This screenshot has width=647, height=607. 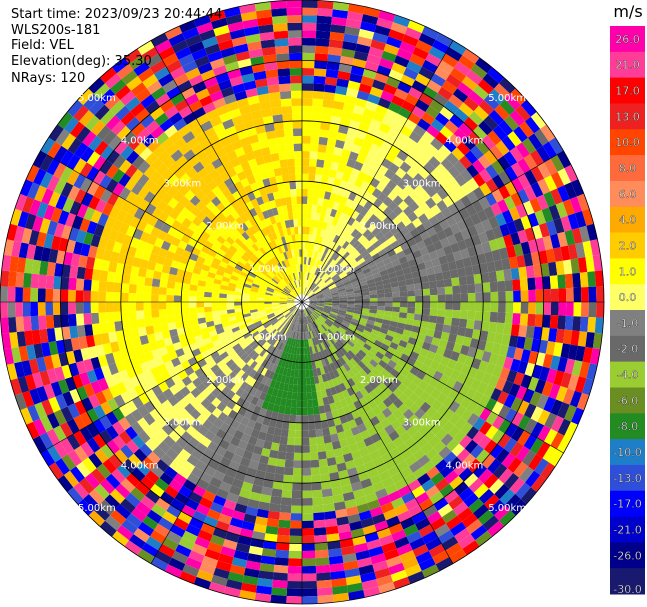 I want to click on field-label: Field: VEL, so click(x=42, y=45).